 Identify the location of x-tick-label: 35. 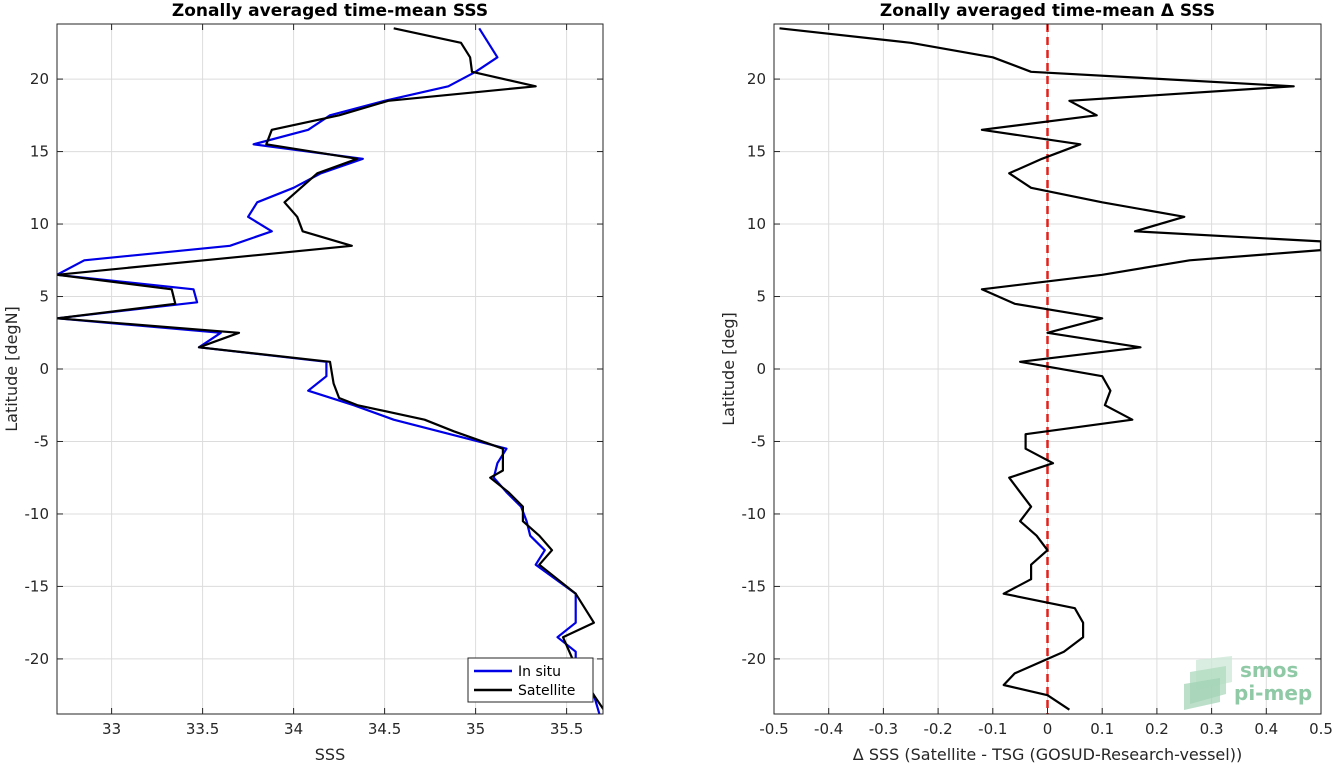
(475, 729).